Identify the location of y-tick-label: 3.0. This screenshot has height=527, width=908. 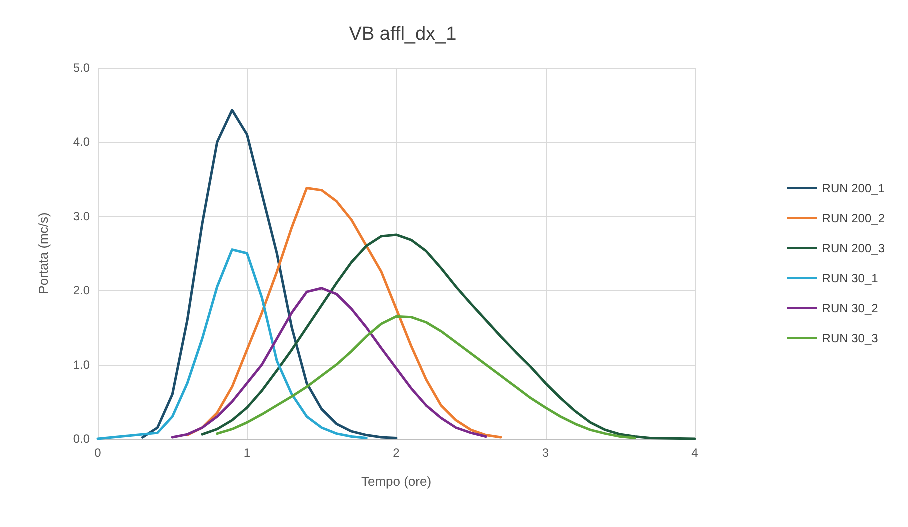
(81, 216).